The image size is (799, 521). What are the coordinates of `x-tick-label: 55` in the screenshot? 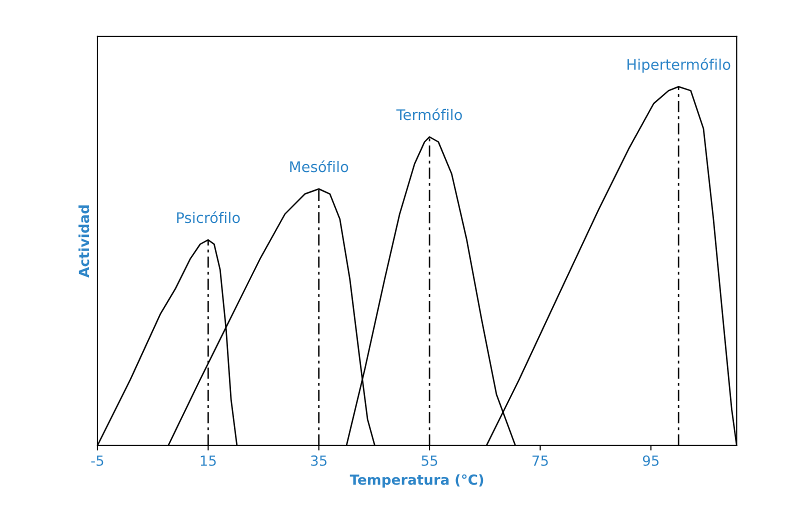 It's located at (430, 461).